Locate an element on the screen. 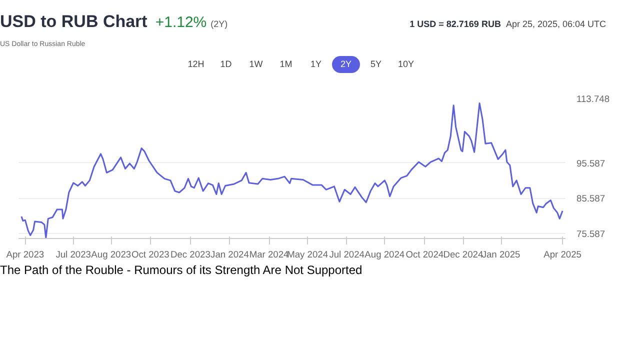 The width and height of the screenshot is (617, 341). text: +1.12% is located at coordinates (181, 22).